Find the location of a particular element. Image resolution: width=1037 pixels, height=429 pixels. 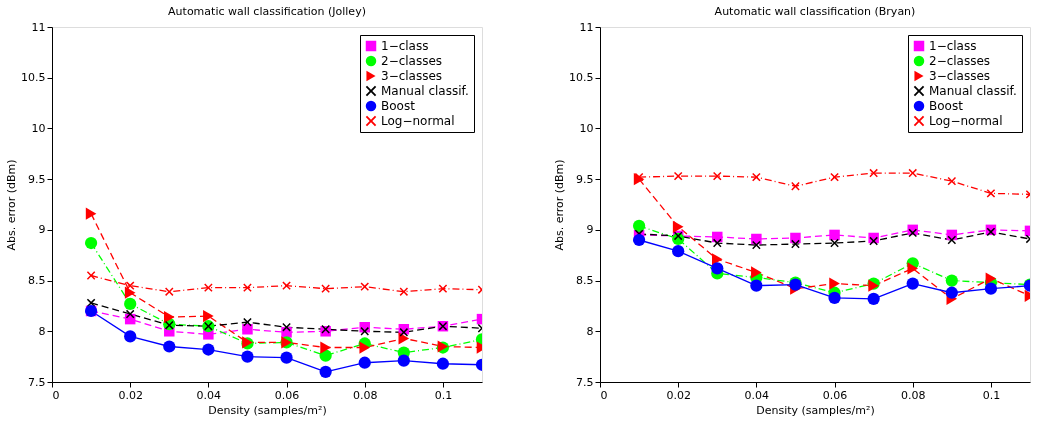

chart-title: Automatic wall classification (Jolley) is located at coordinates (267, 11).